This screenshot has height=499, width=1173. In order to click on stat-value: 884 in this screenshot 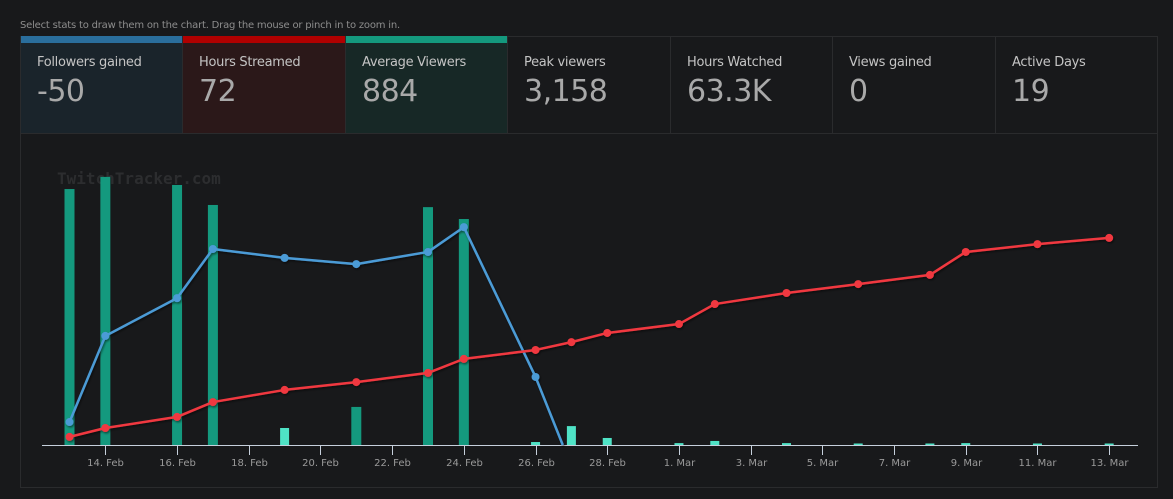, I will do `click(390, 91)`.